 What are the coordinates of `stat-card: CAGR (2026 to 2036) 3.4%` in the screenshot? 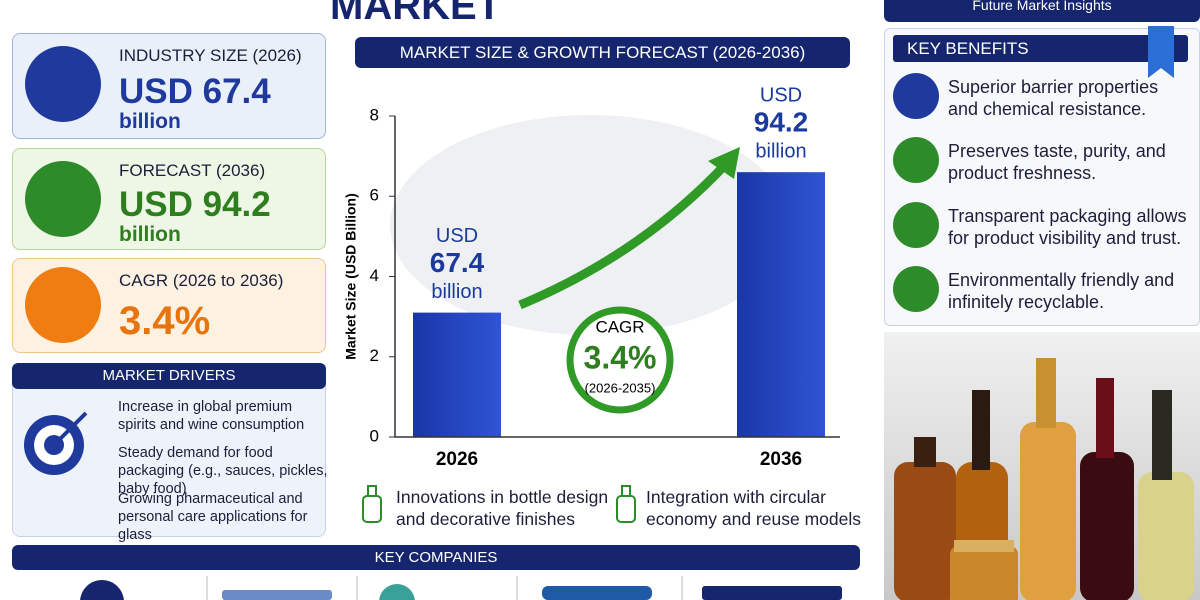 It's located at (169, 305).